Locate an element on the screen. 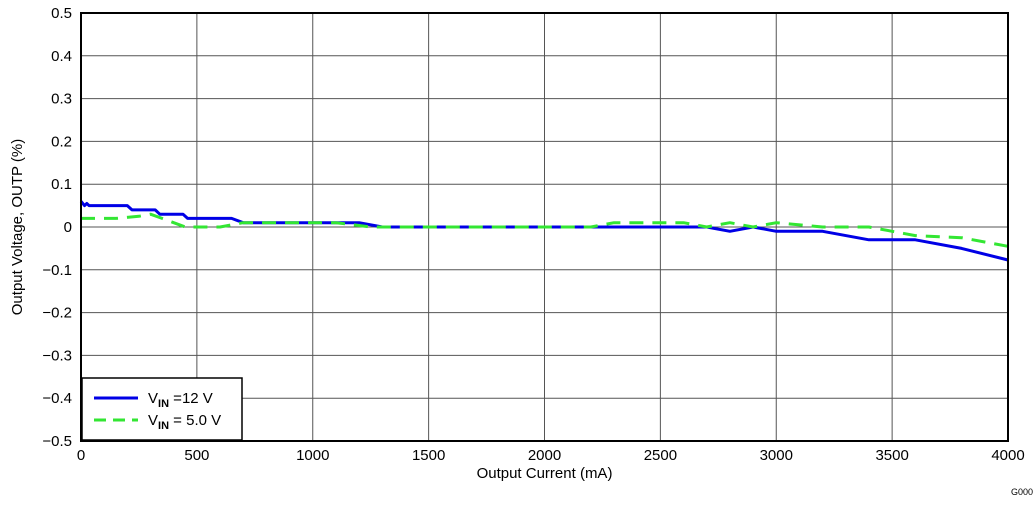  series-layer is located at coordinates (544, 231).